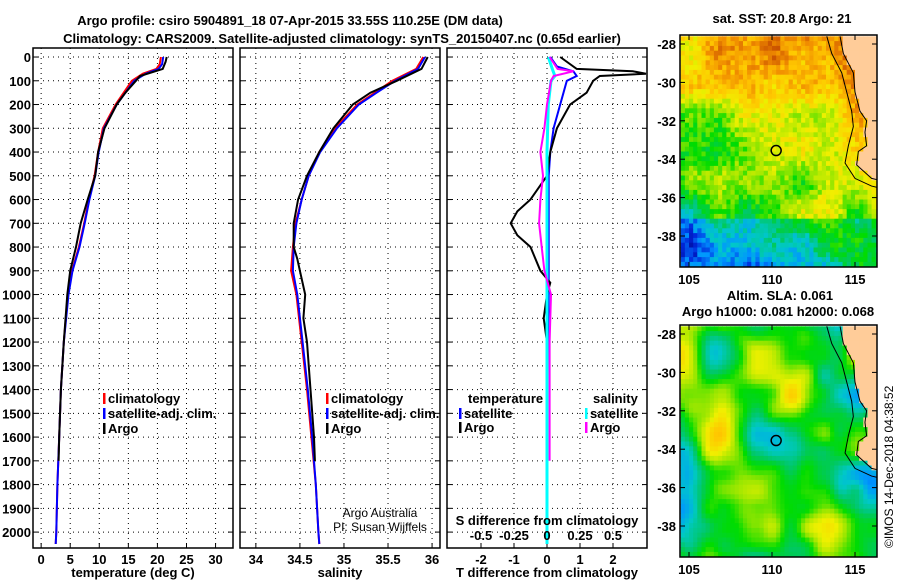 The image size is (900, 580). I want to click on legend-label: Argo, so click(479, 427).